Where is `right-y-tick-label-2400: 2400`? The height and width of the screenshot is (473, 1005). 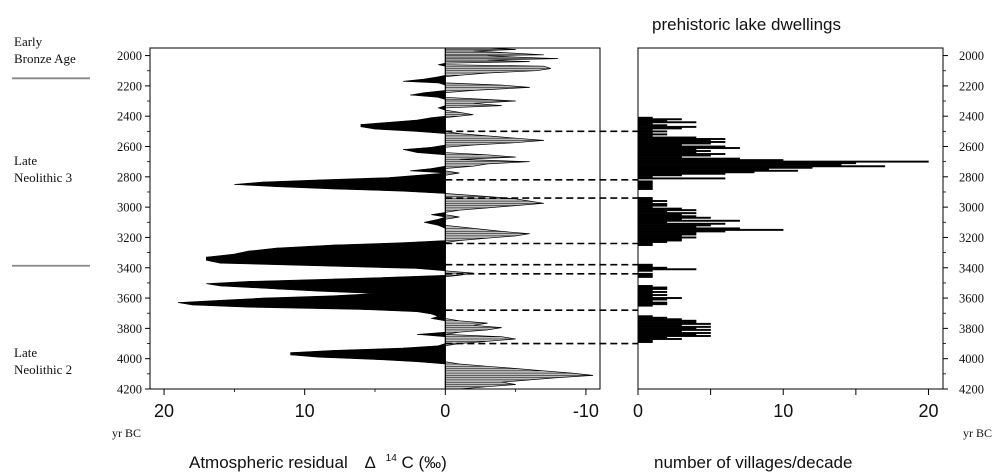 right-y-tick-label-2400: 2400 is located at coordinates (971, 117).